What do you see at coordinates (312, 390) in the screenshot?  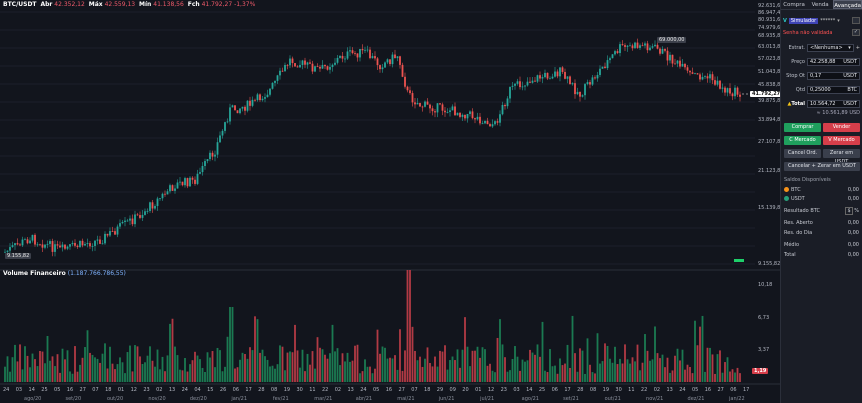 I see `time-day-label: 11` at bounding box center [312, 390].